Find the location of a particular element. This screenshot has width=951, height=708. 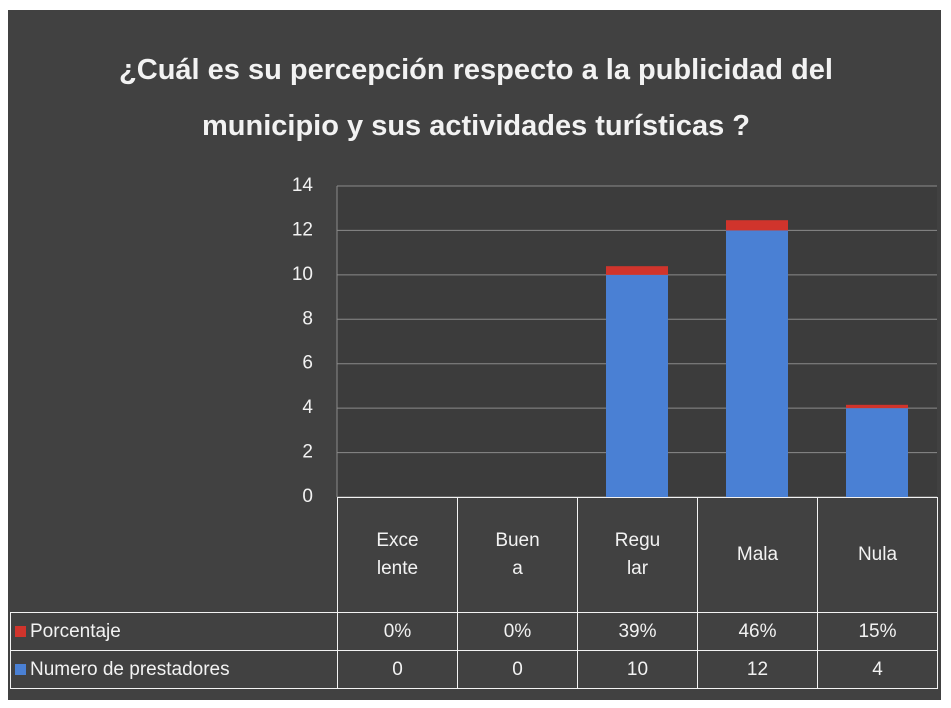

table-value: 39% is located at coordinates (637, 631).